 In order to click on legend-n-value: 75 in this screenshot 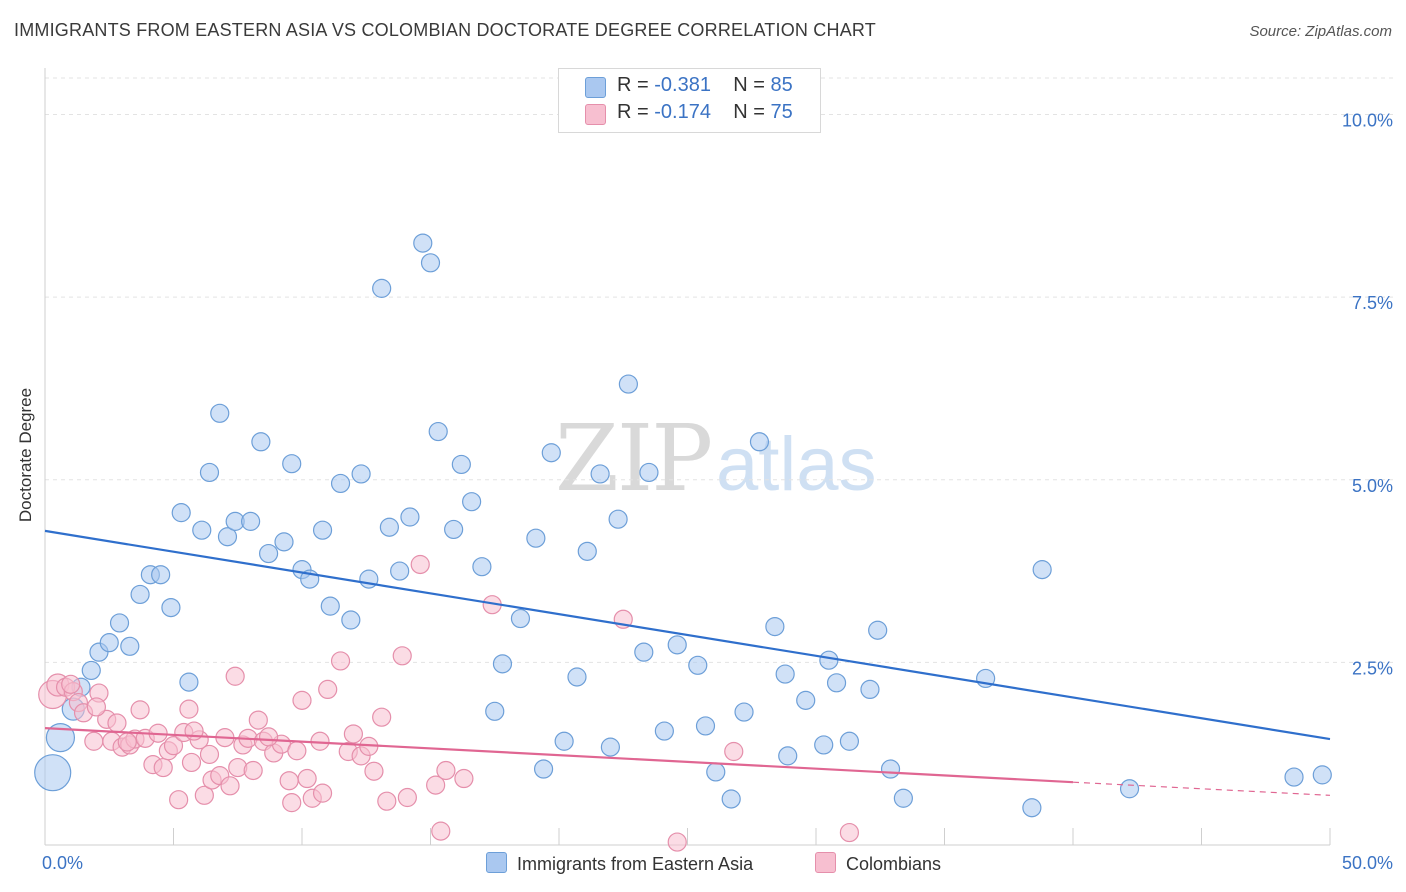, I will do `click(781, 112)`.